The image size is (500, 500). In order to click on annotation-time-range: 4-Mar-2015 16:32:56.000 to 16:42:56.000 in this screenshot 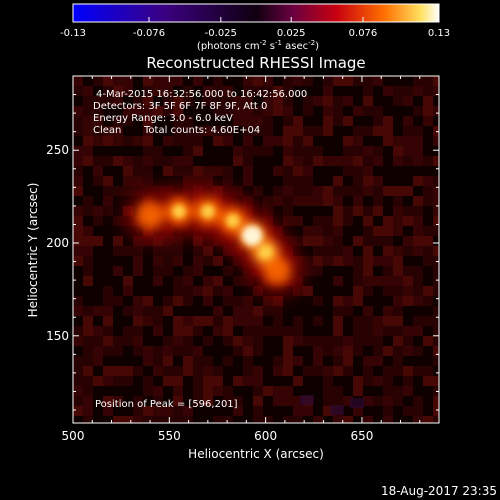, I will do `click(201, 94)`.